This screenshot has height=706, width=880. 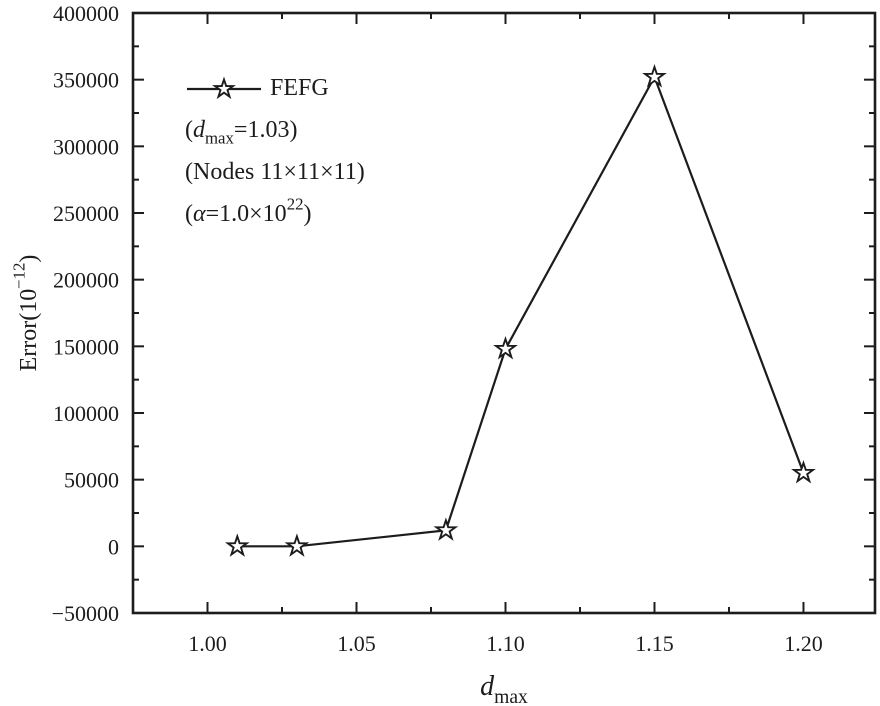 What do you see at coordinates (91, 480) in the screenshot?
I see `y-axis-tick-label: 50000` at bounding box center [91, 480].